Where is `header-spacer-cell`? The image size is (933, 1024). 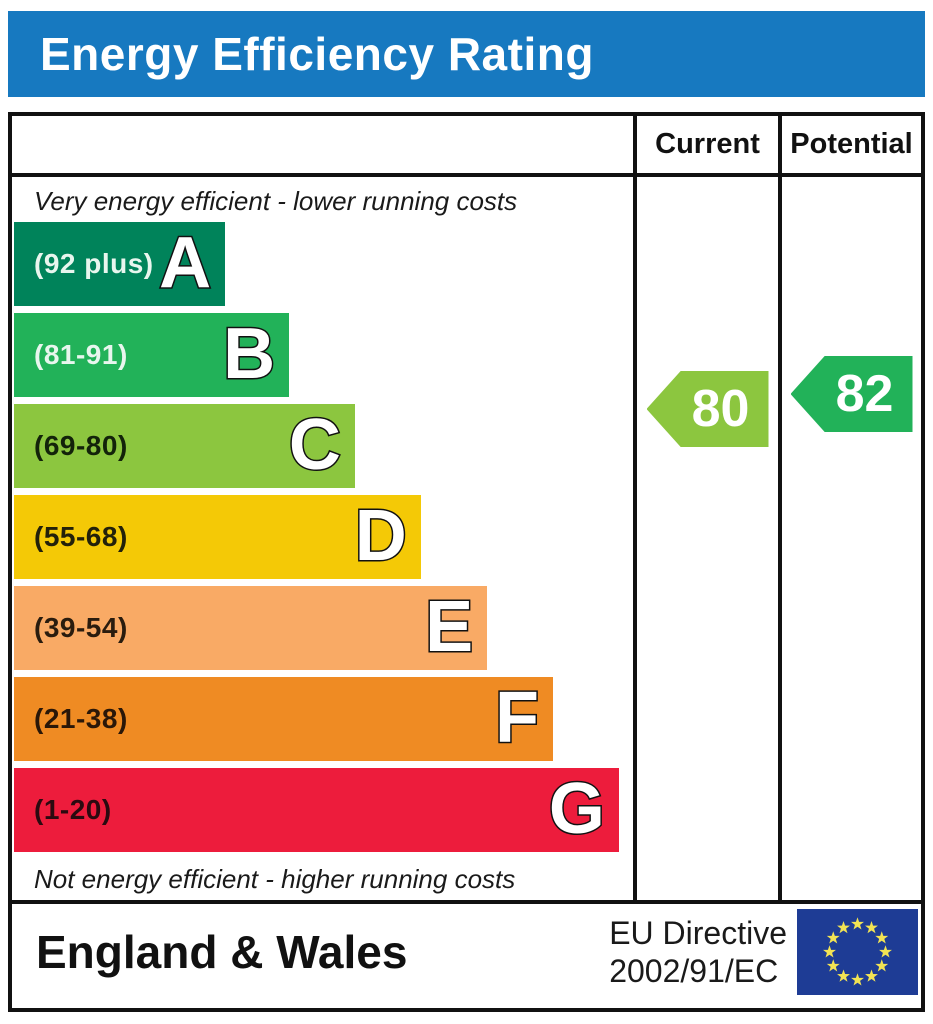
header-spacer-cell is located at coordinates (322, 144).